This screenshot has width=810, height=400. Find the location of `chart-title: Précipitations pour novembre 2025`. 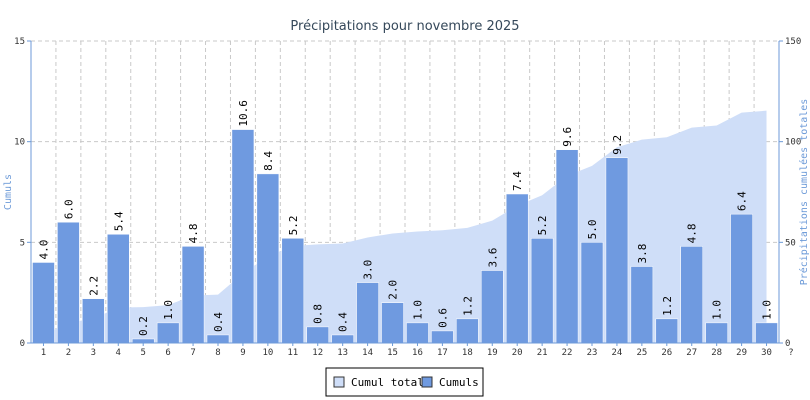

chart-title: Précipitations pour novembre 2025 is located at coordinates (404, 26).